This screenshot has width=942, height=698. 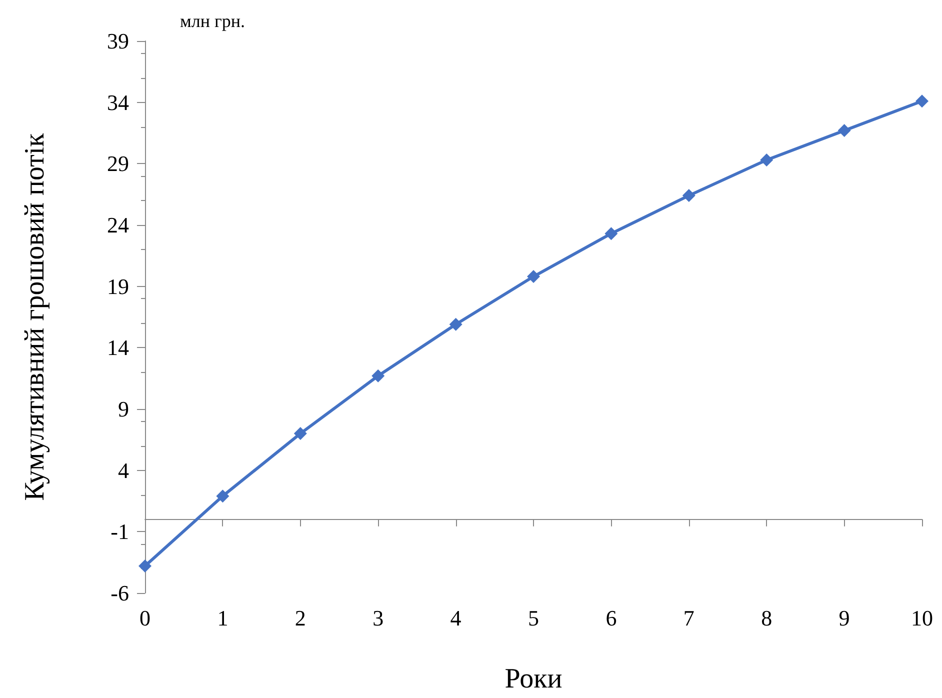 I want to click on text: млн грн., so click(x=213, y=21).